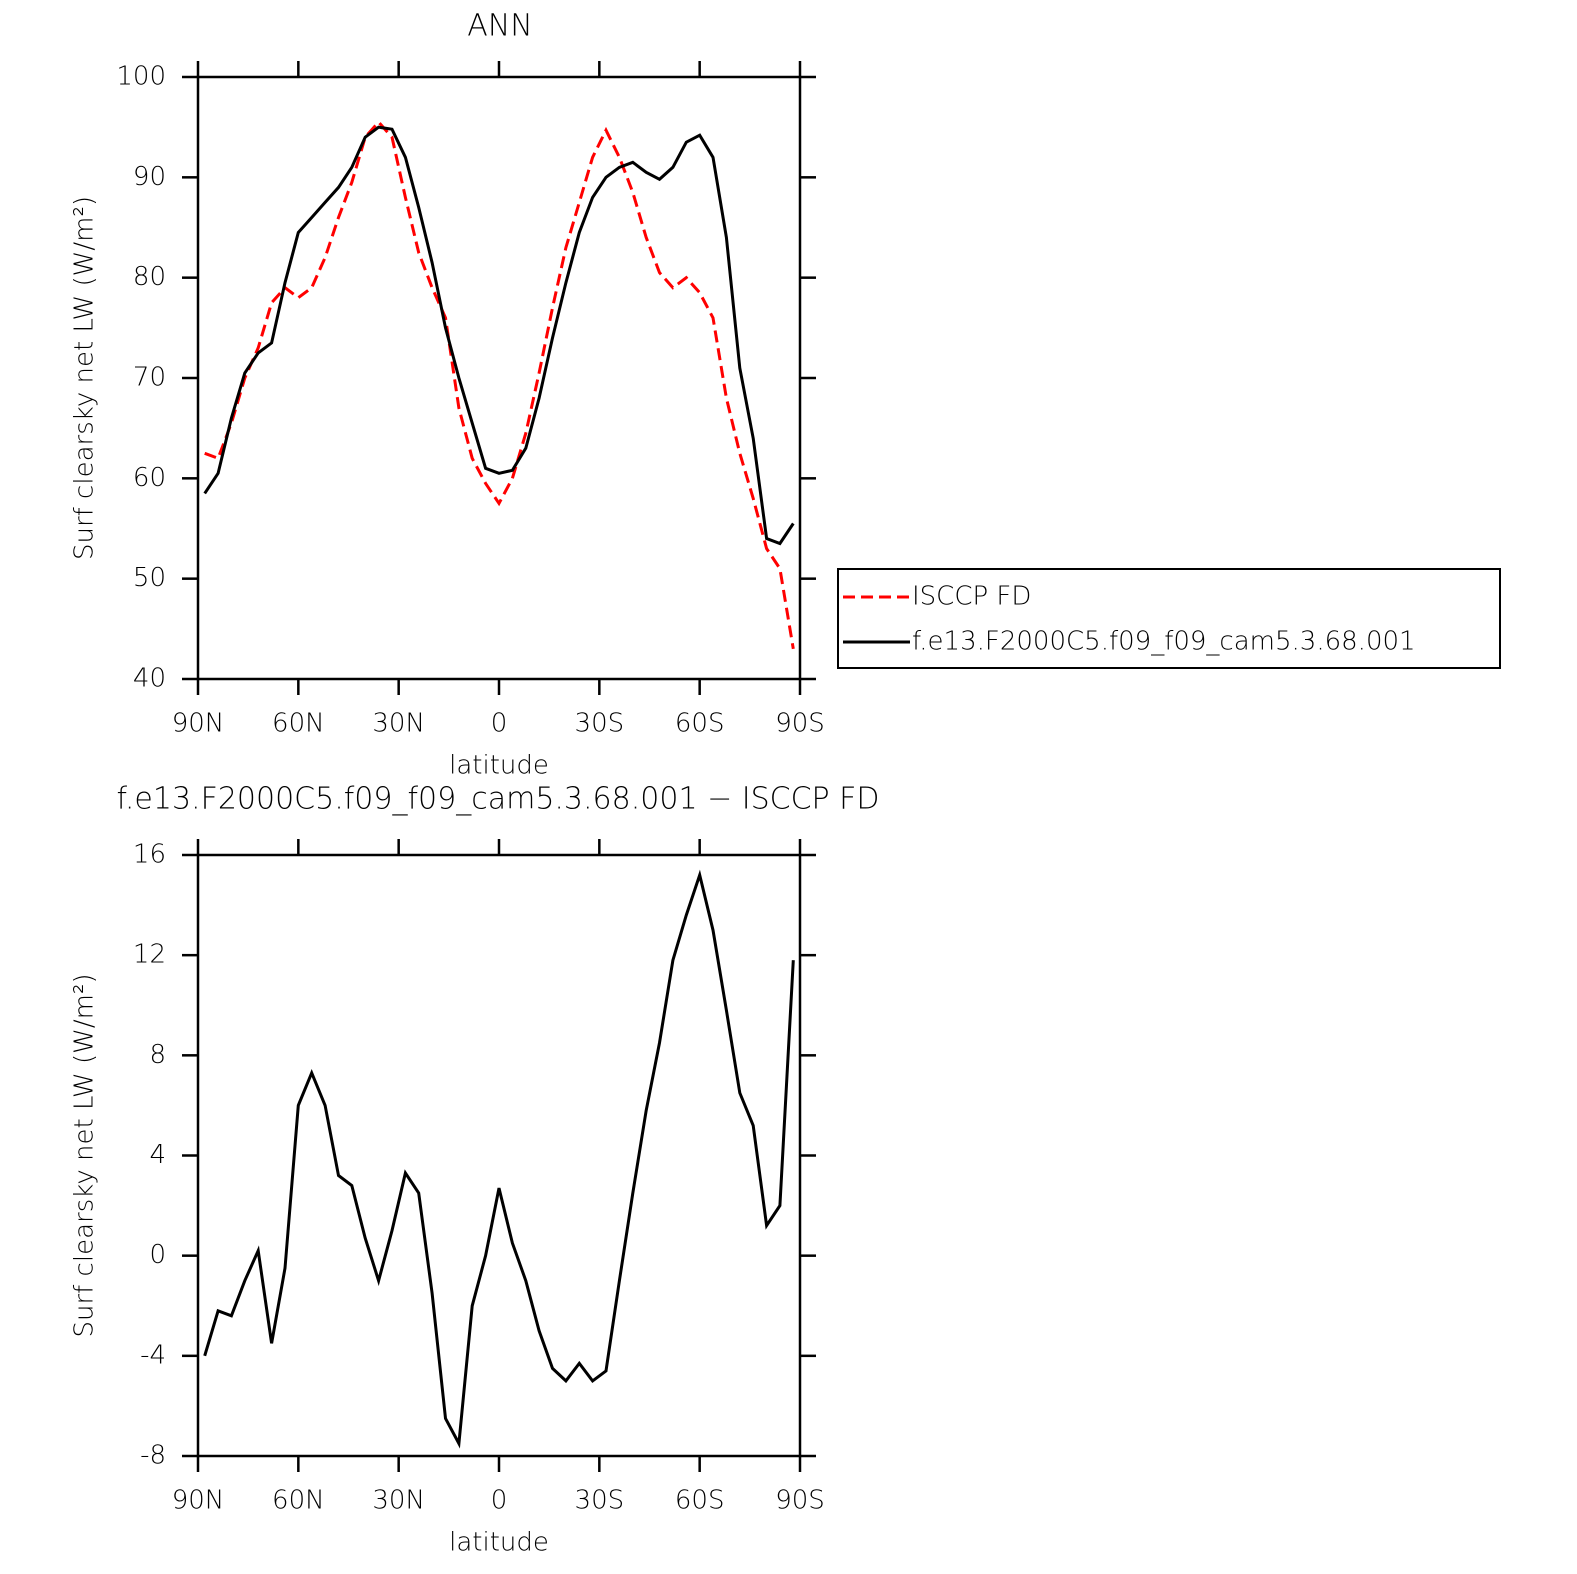  What do you see at coordinates (157, 1155) in the screenshot?
I see `y-tick-label: 4` at bounding box center [157, 1155].